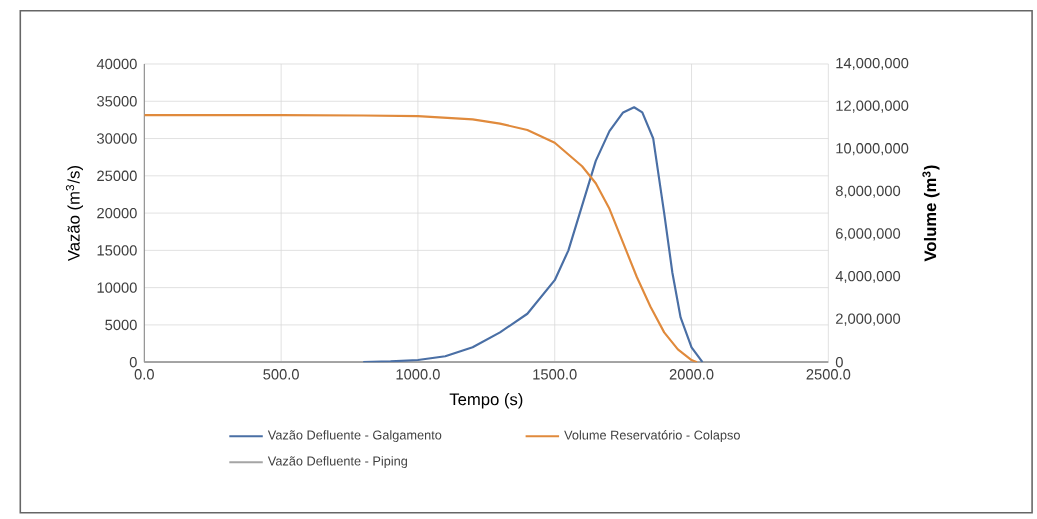  What do you see at coordinates (839, 362) in the screenshot?
I see `y2-tick-label: 0` at bounding box center [839, 362].